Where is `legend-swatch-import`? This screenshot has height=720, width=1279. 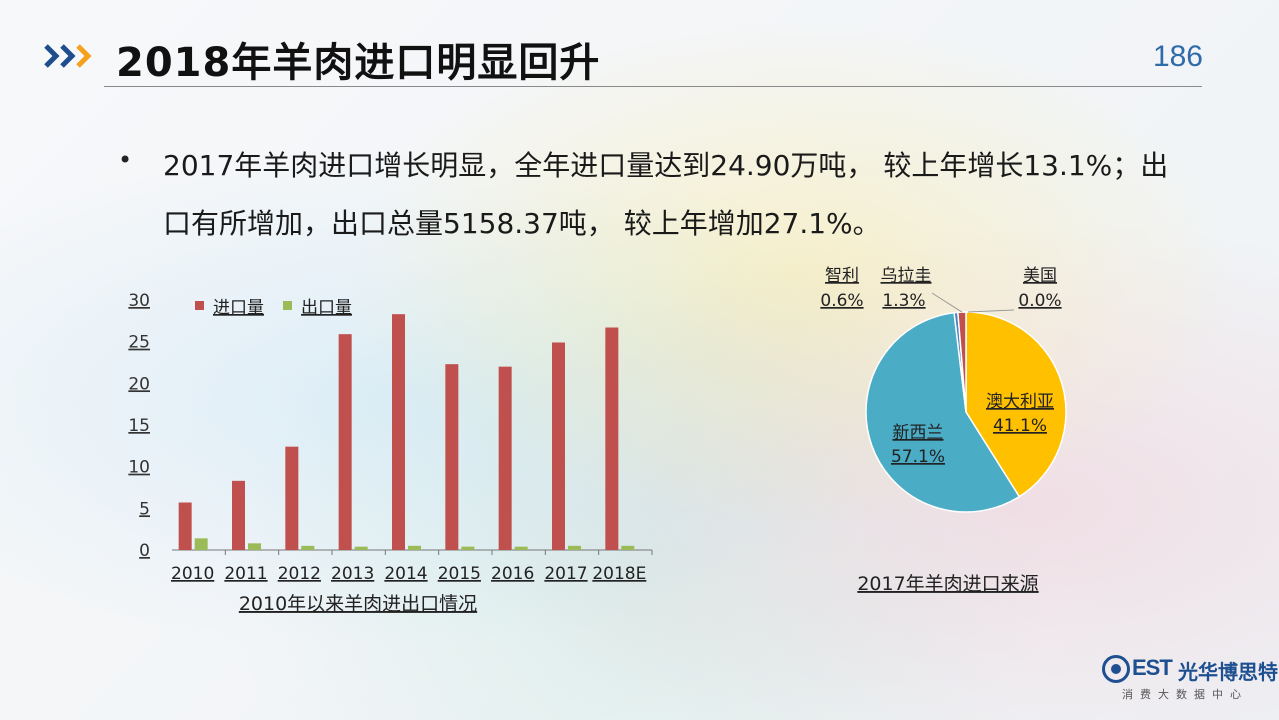 legend-swatch-import is located at coordinates (199, 305).